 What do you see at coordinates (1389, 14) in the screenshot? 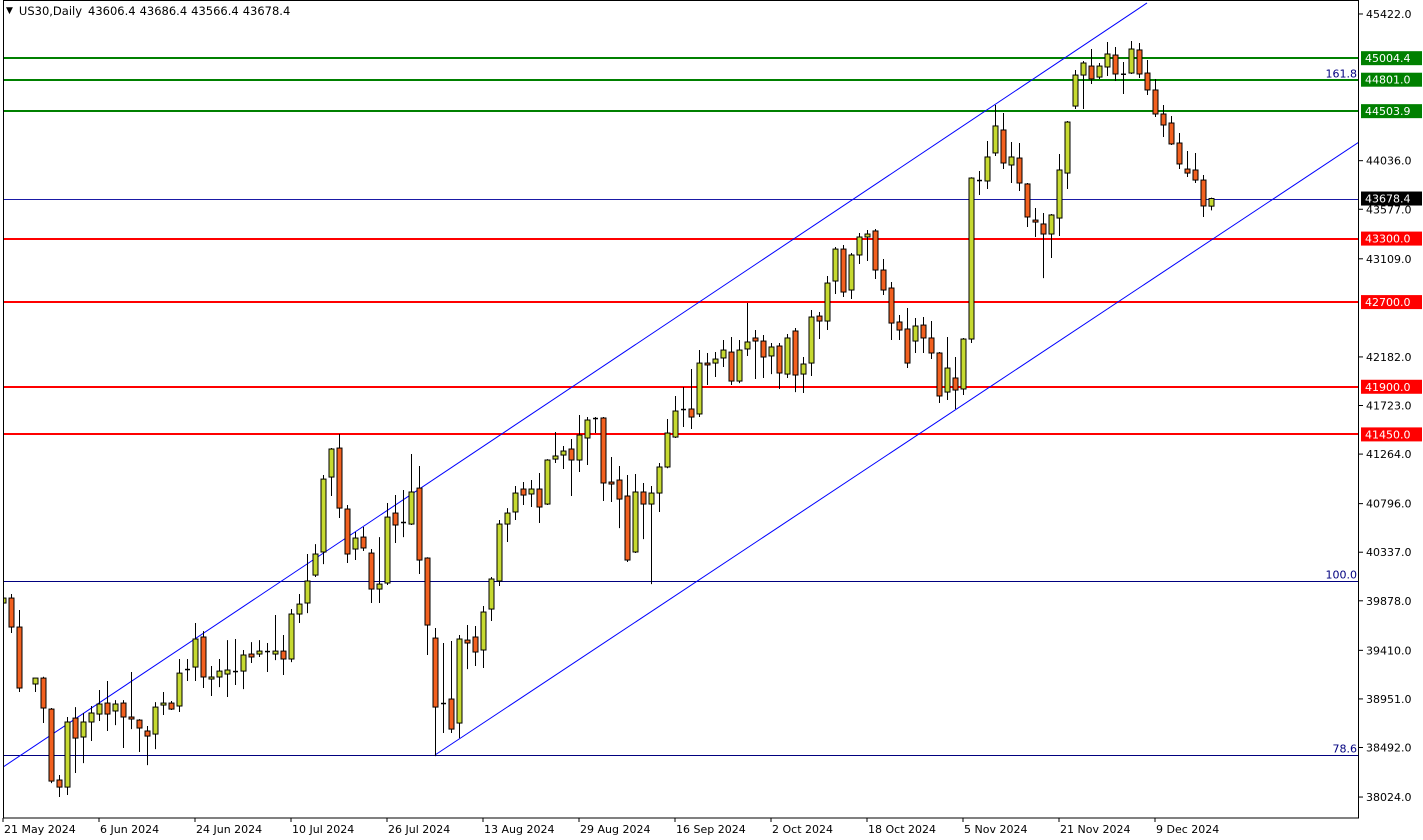
I see `y-tick-label: 45422.0` at bounding box center [1389, 14].